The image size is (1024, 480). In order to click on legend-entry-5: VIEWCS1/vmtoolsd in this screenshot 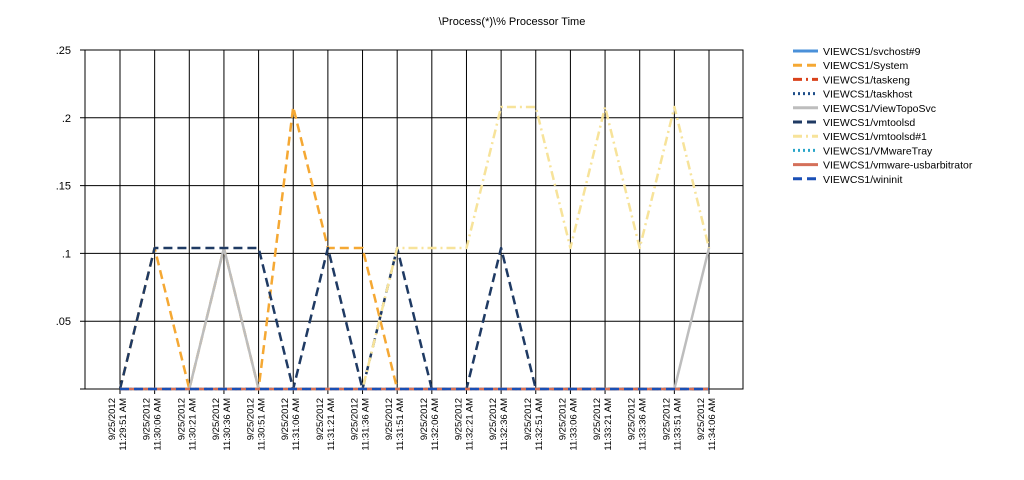, I will do `click(869, 123)`.